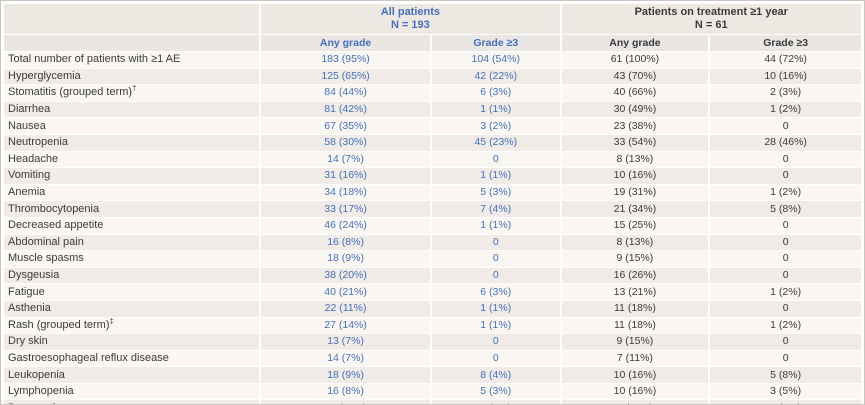 This screenshot has width=865, height=405. What do you see at coordinates (711, 12) in the screenshot?
I see `group-header-title: Patients on treatment ≥1 year` at bounding box center [711, 12].